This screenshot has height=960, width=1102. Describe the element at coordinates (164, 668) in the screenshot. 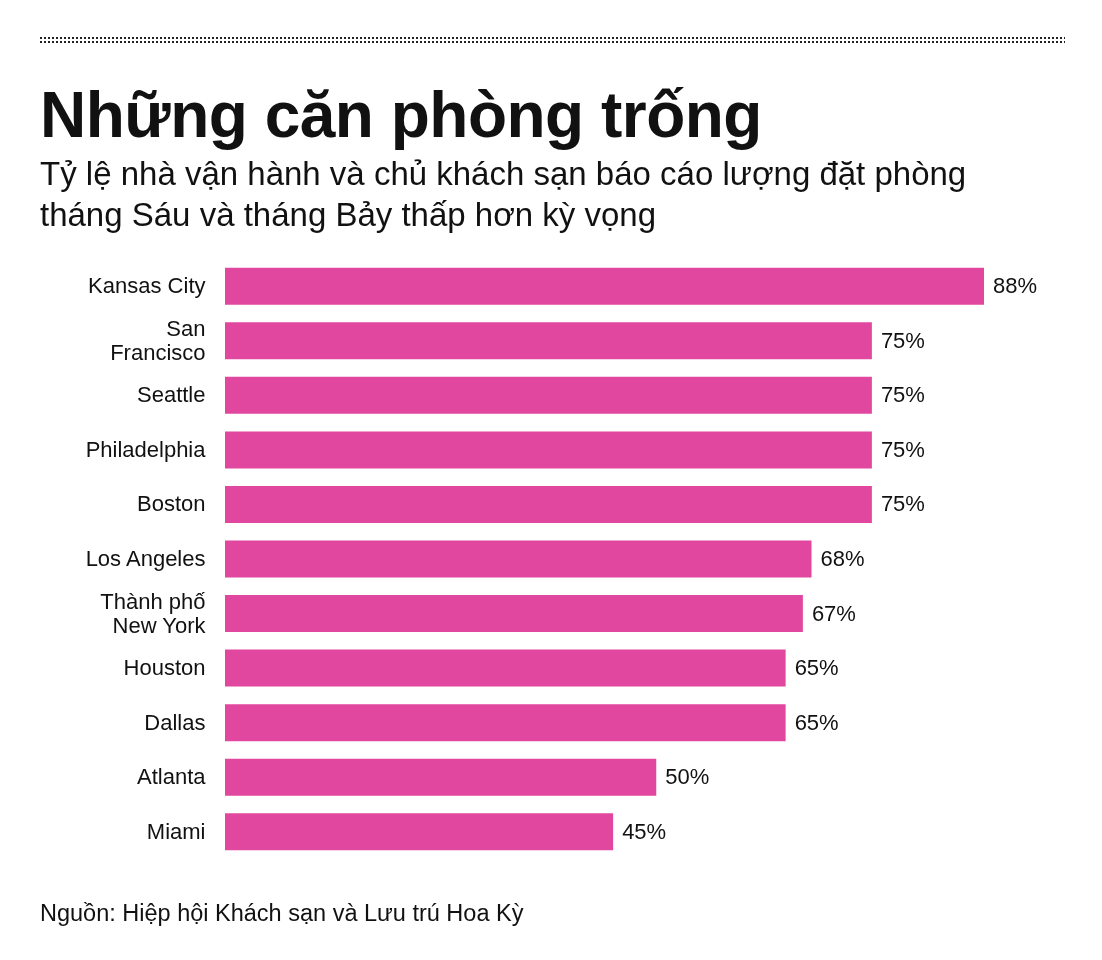

I see `y-tick-label: Houston` at that location.